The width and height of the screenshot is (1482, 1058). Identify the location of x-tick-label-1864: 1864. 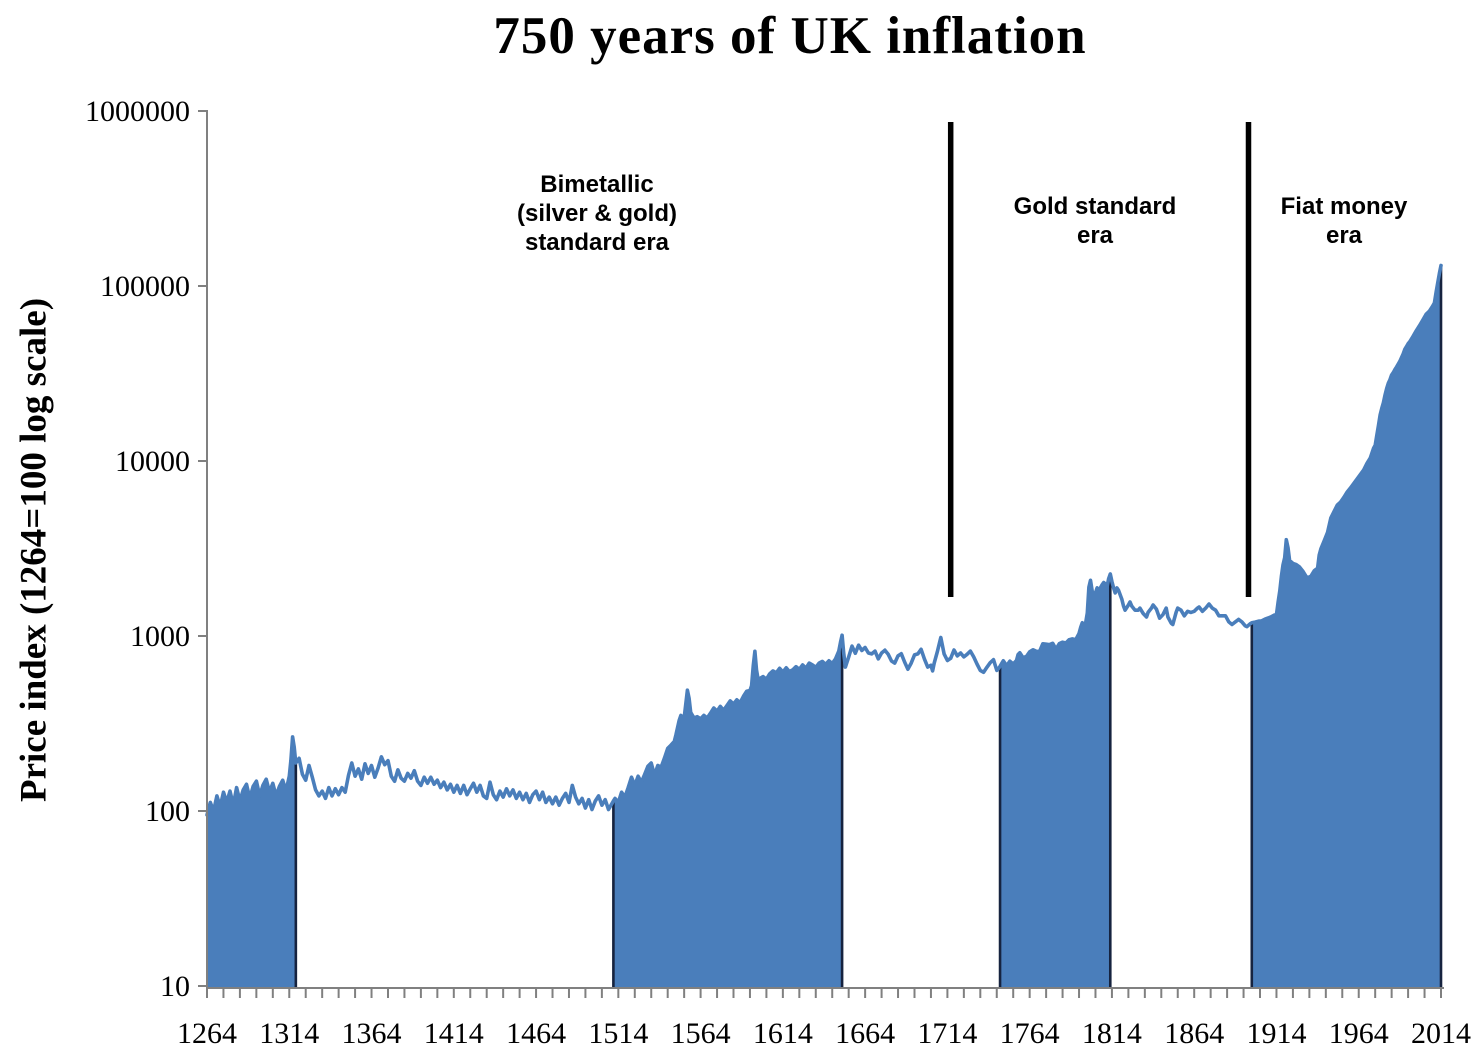
(1194, 1033).